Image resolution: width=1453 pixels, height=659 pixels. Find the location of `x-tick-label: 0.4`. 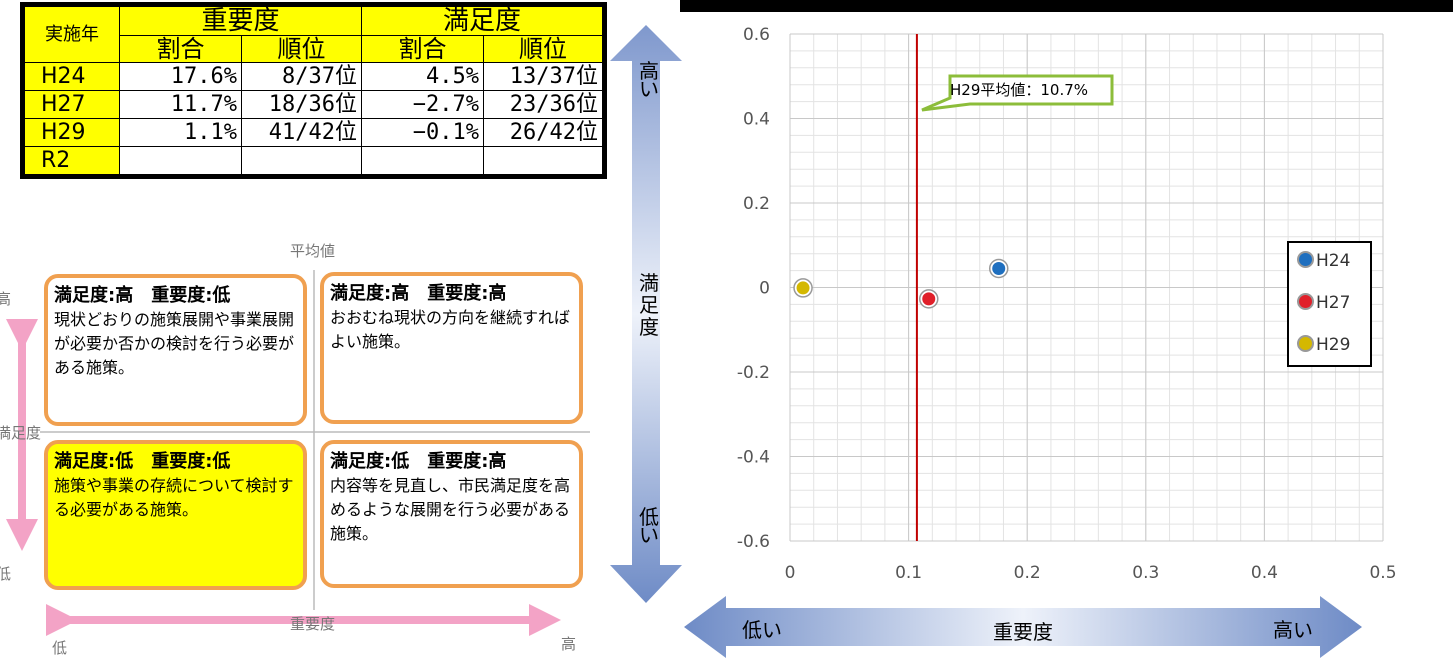

x-tick-label: 0.4 is located at coordinates (1264, 573).